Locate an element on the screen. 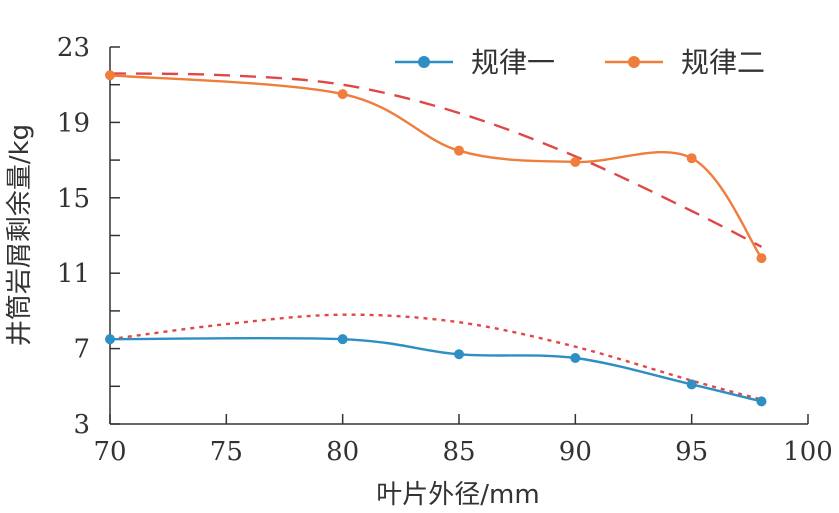 The image size is (839, 513). x-axis-title: 叶片外径/mm is located at coordinates (457, 495).